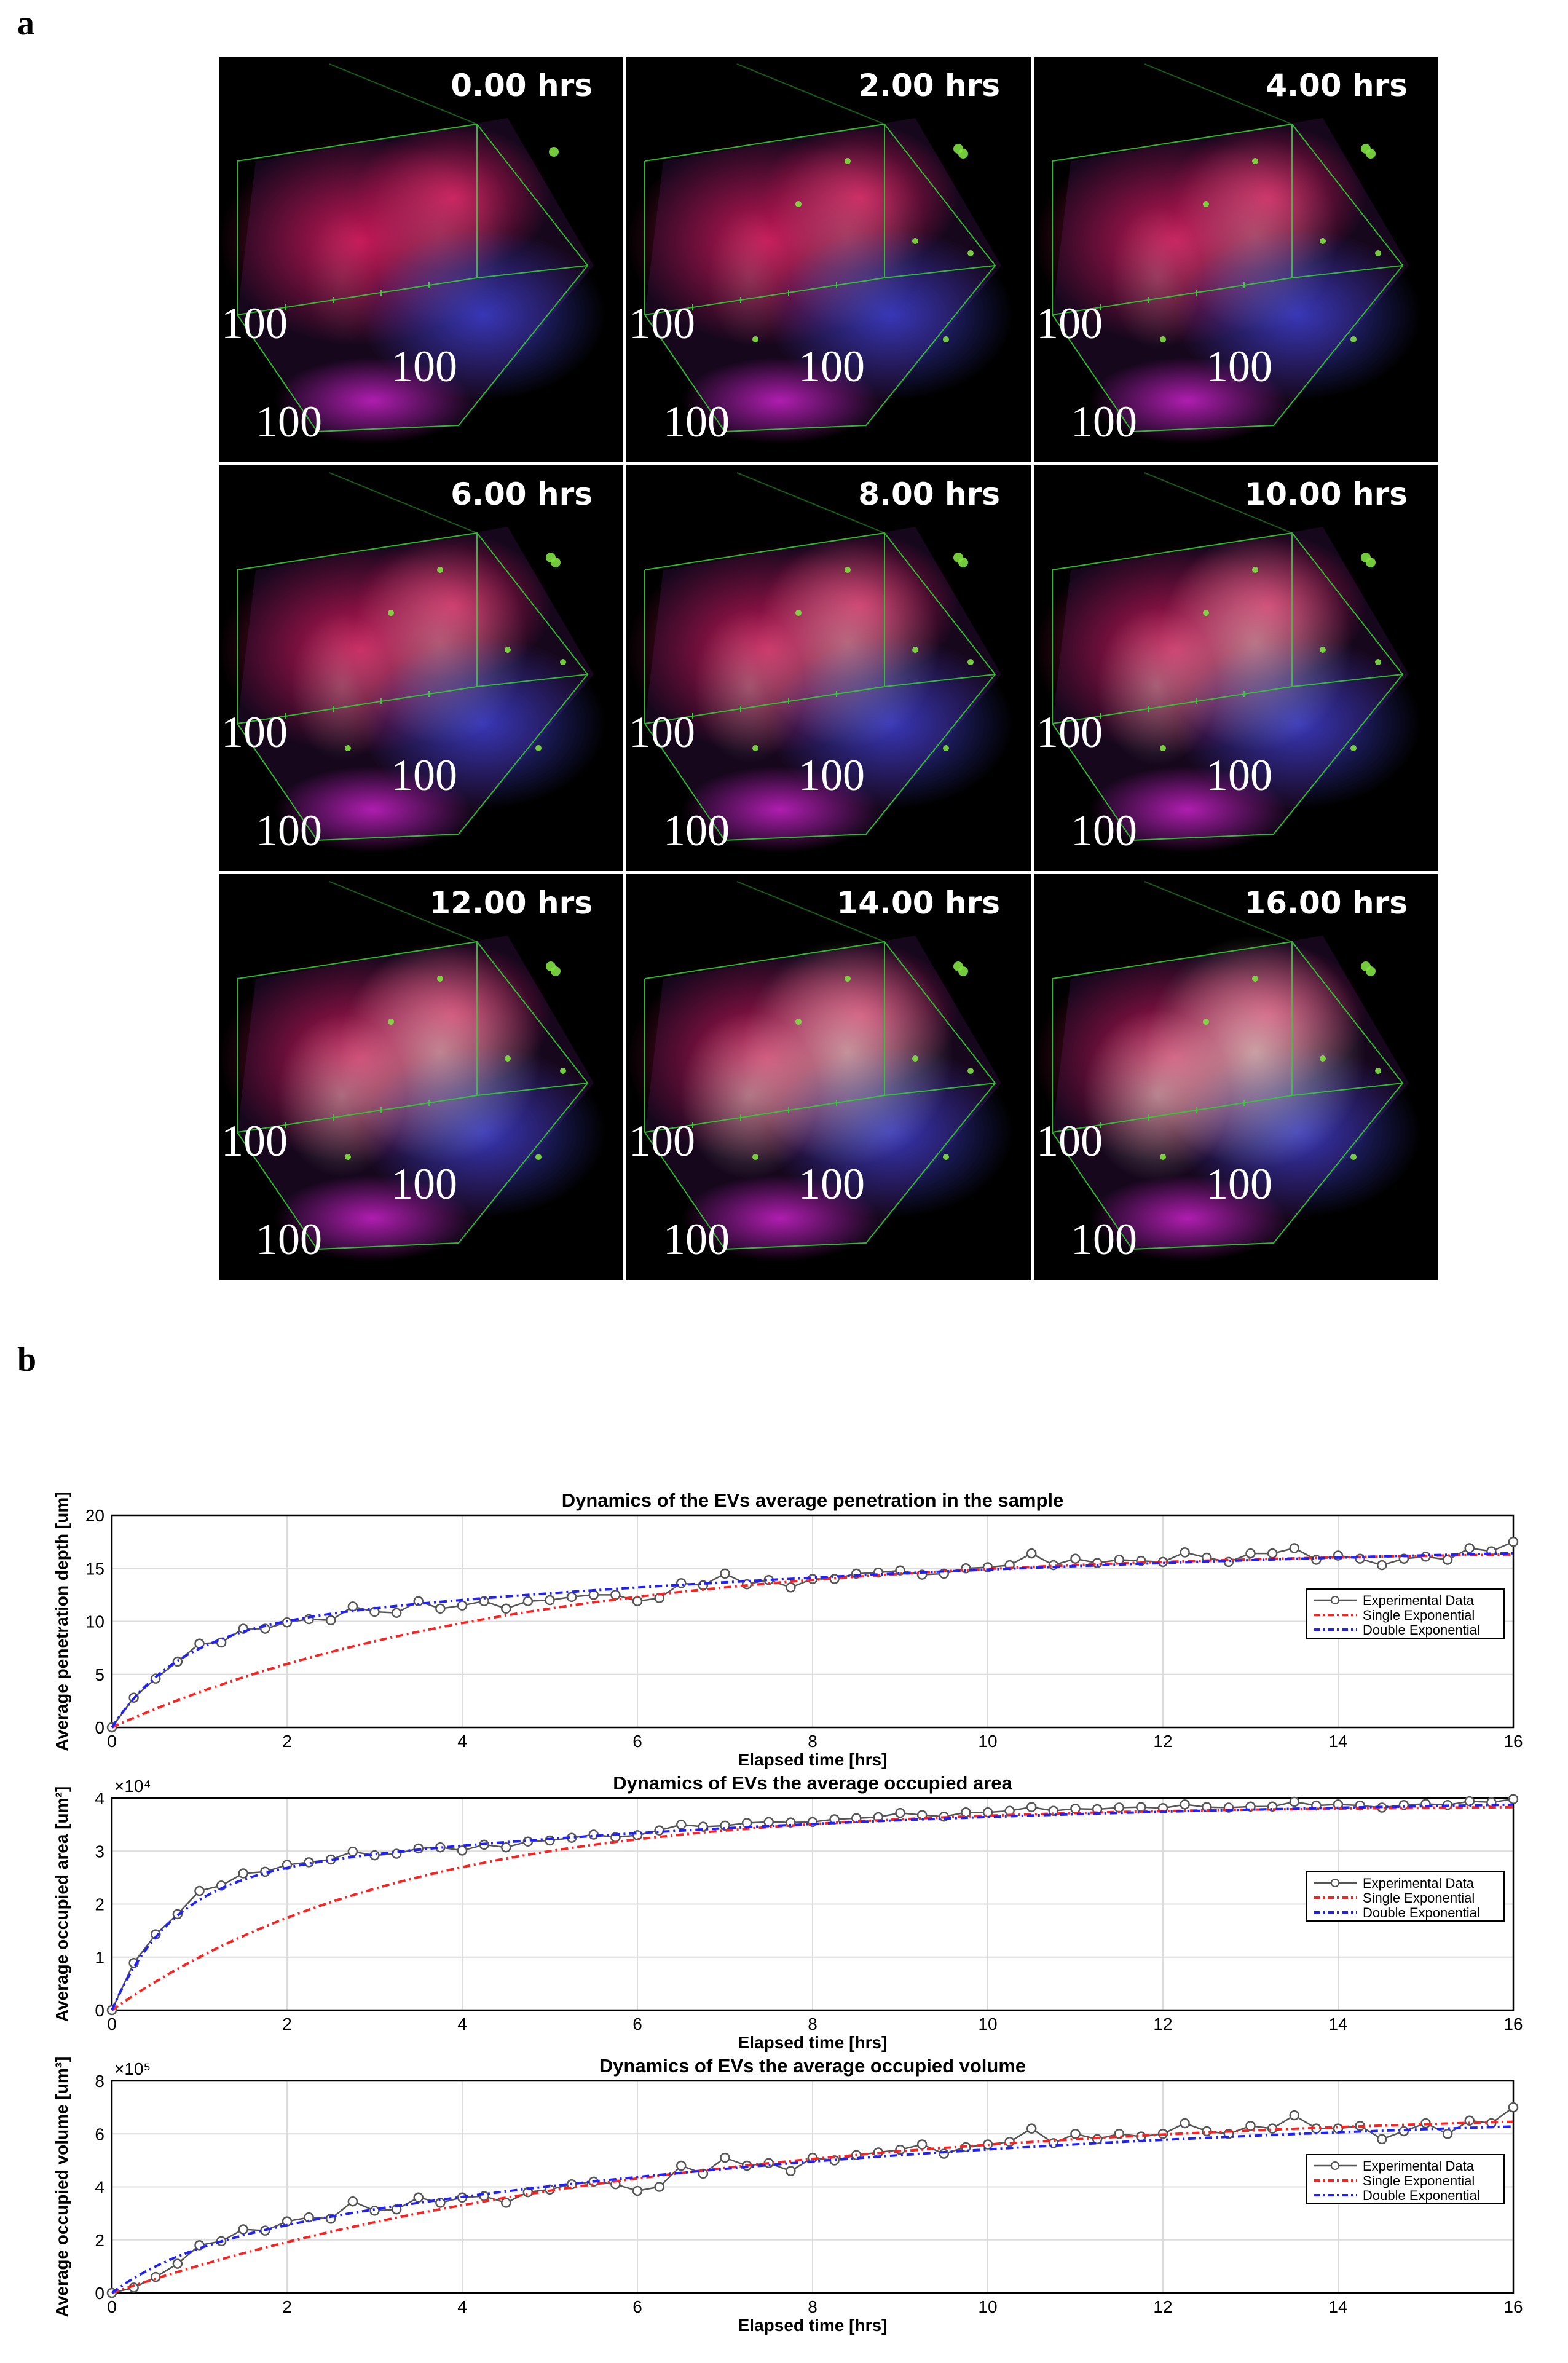 This screenshot has height=2363, width=1568. What do you see at coordinates (94, 1515) in the screenshot?
I see `y-tick-label: 20` at bounding box center [94, 1515].